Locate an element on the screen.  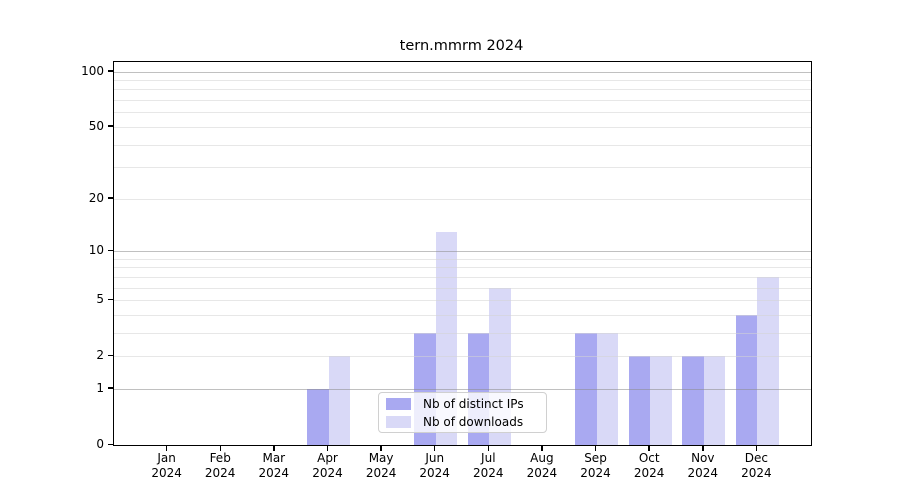
legend-entry-downloads: Nb of downloads is located at coordinates (462, 422).